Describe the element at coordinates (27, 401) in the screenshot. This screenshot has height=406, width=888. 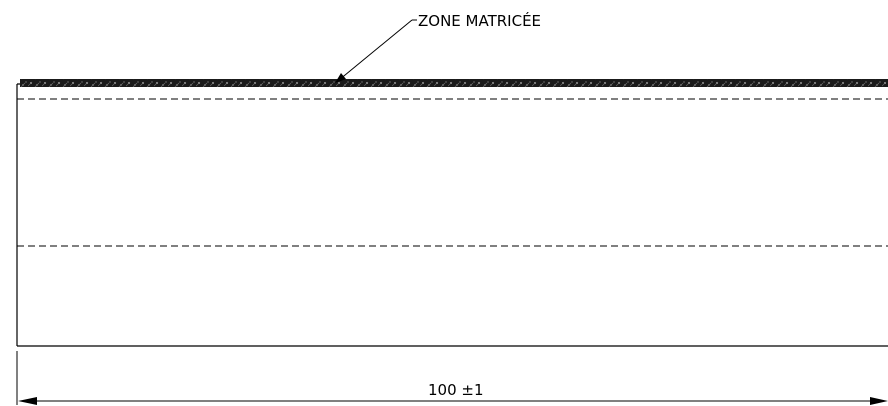
I see `dimension-arrow-left` at that location.